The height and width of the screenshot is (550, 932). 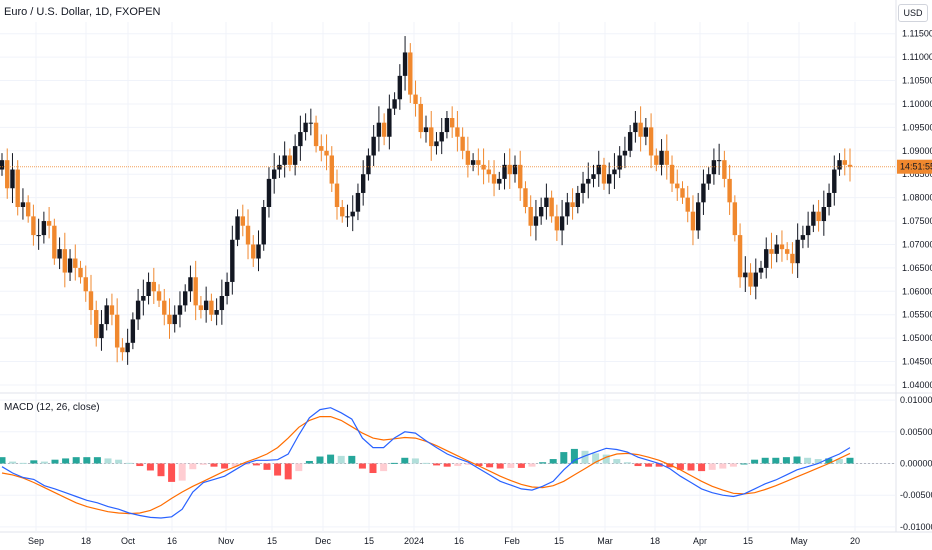 What do you see at coordinates (700, 541) in the screenshot?
I see `time-tick-label: Apr` at bounding box center [700, 541].